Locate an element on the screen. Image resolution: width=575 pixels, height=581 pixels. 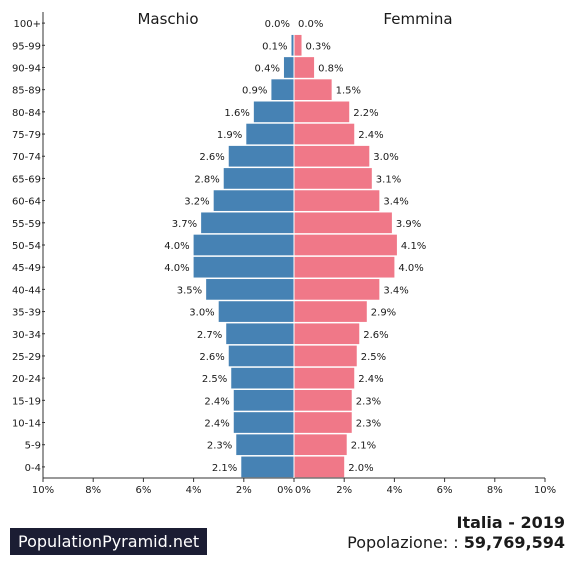
age-group-label: 55-59 is located at coordinates (26, 224).